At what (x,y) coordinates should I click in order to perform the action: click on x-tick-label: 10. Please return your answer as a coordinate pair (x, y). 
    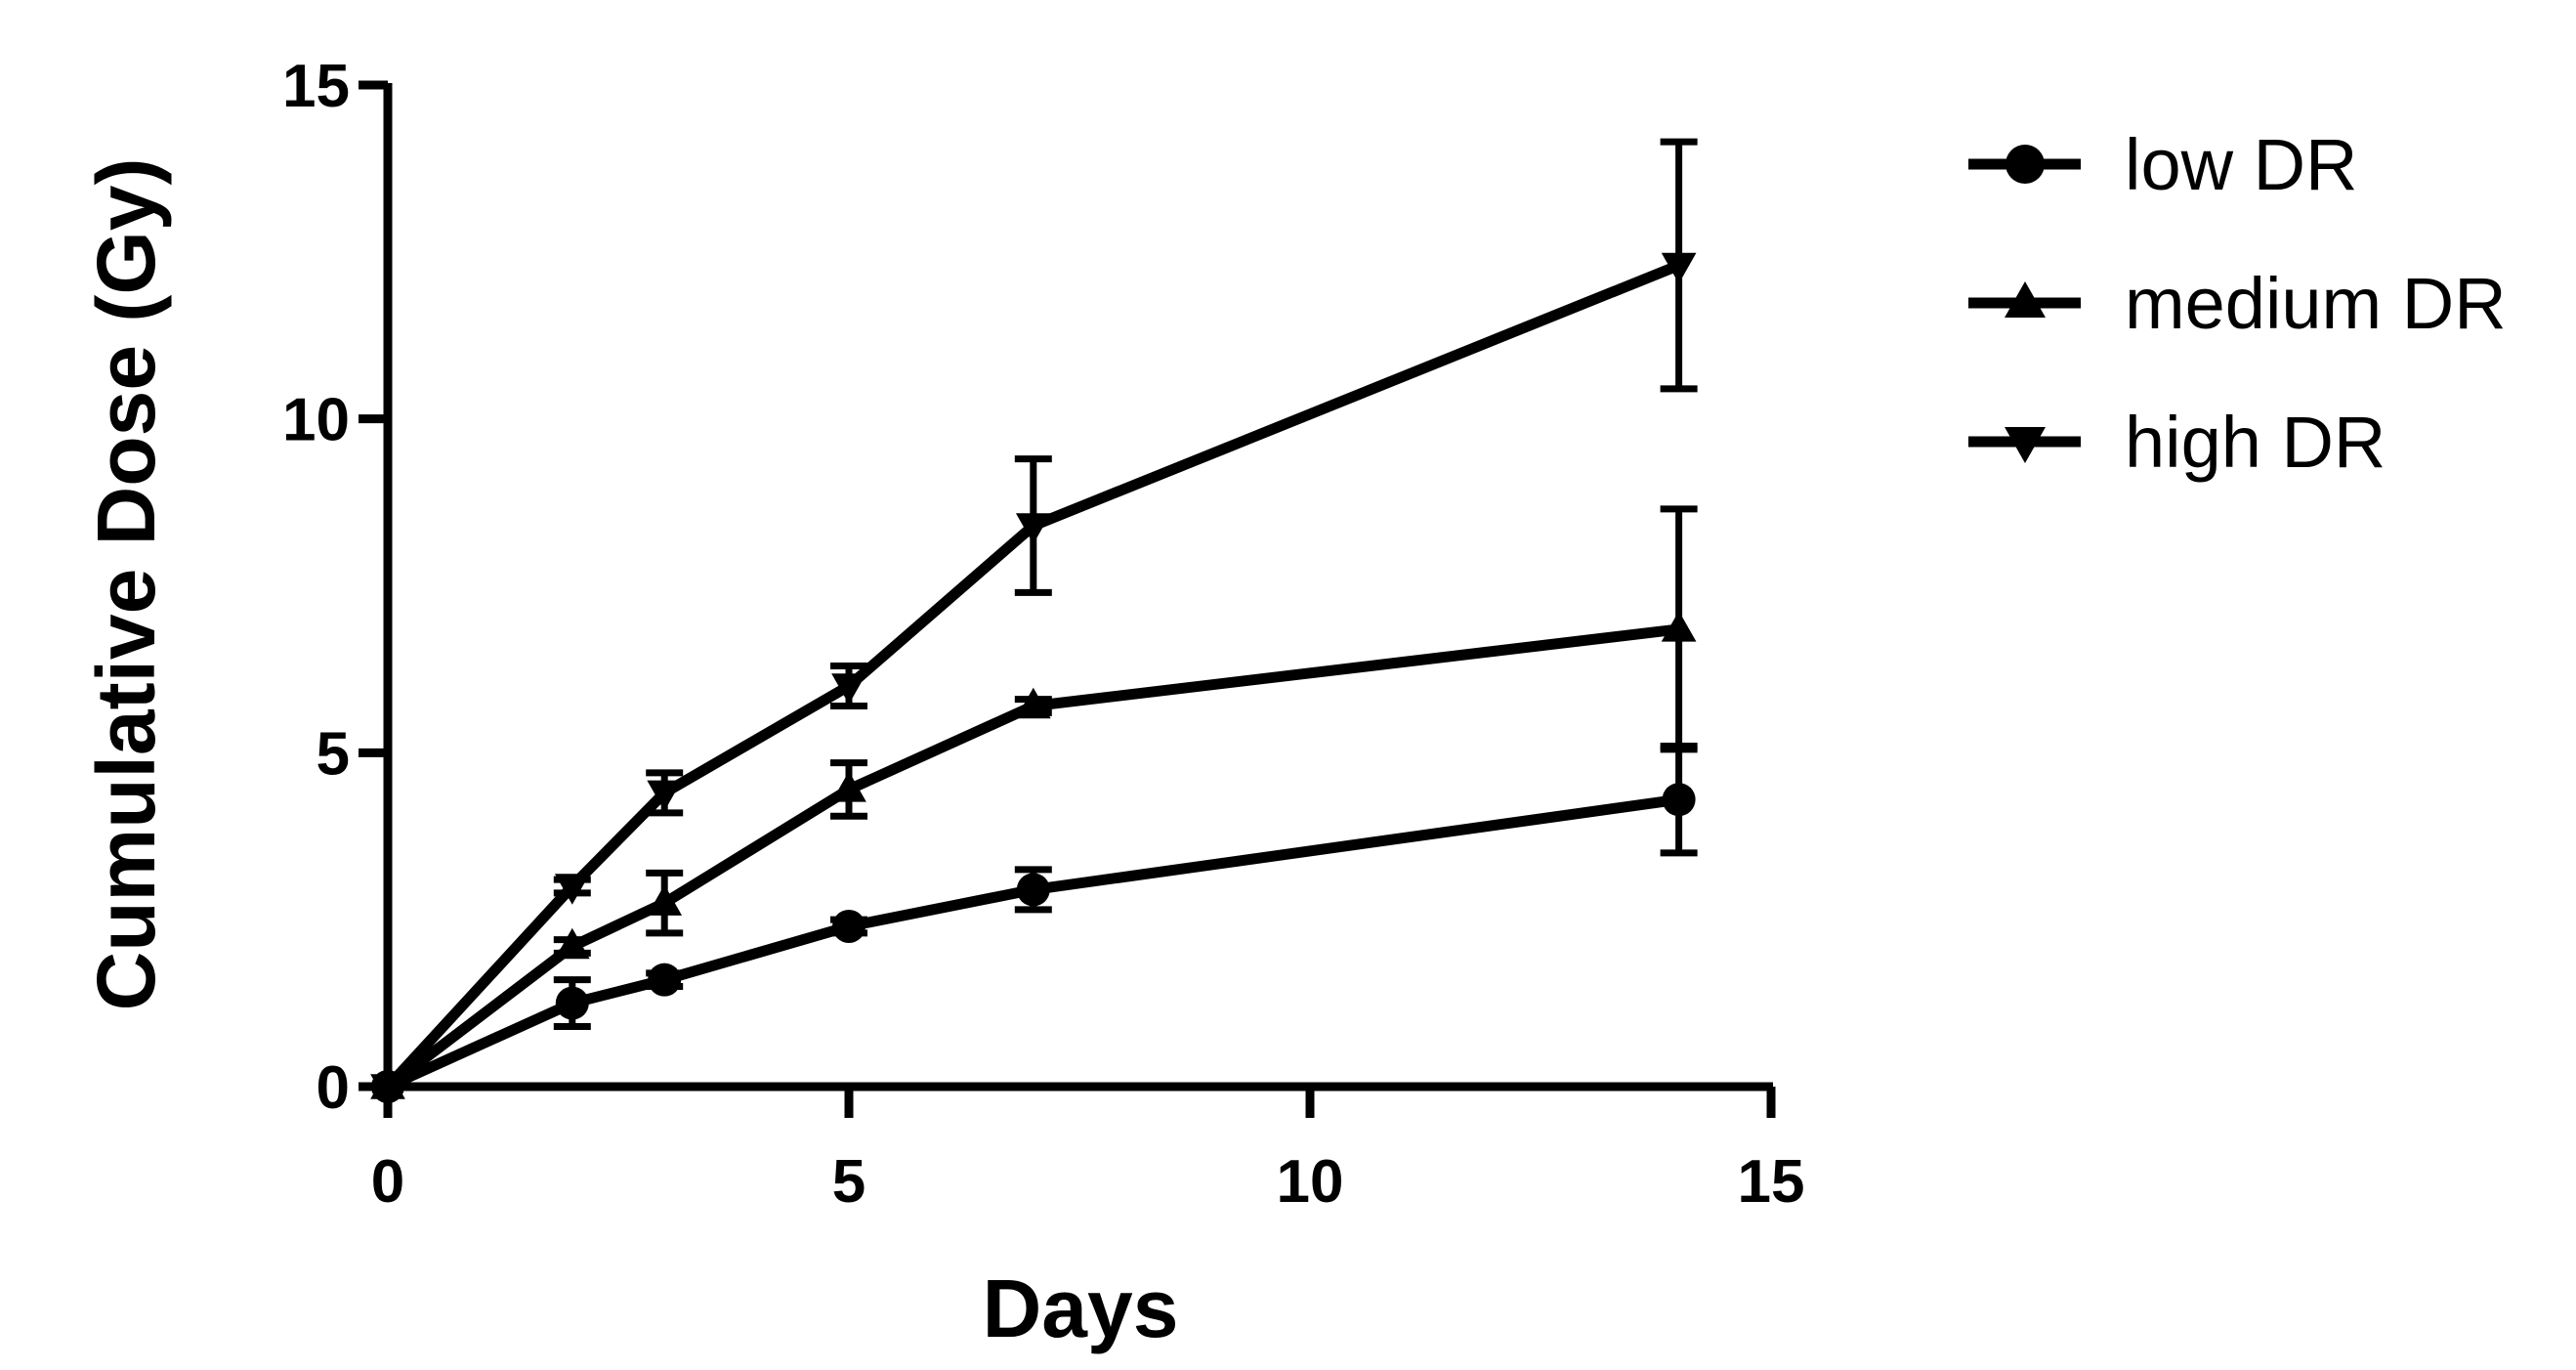
    Looking at the image, I should click on (1310, 1182).